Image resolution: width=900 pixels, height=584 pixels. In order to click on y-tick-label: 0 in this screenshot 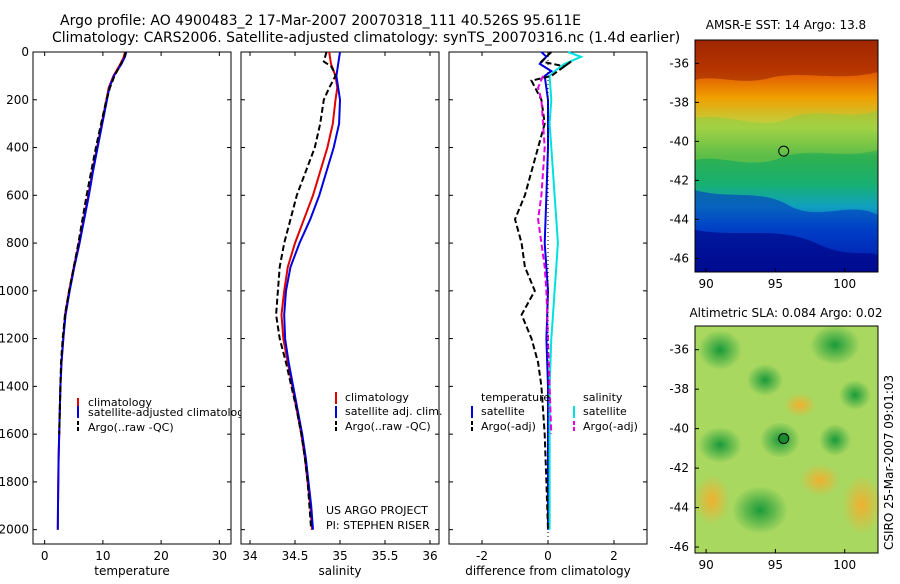, I will do `click(25, 52)`.